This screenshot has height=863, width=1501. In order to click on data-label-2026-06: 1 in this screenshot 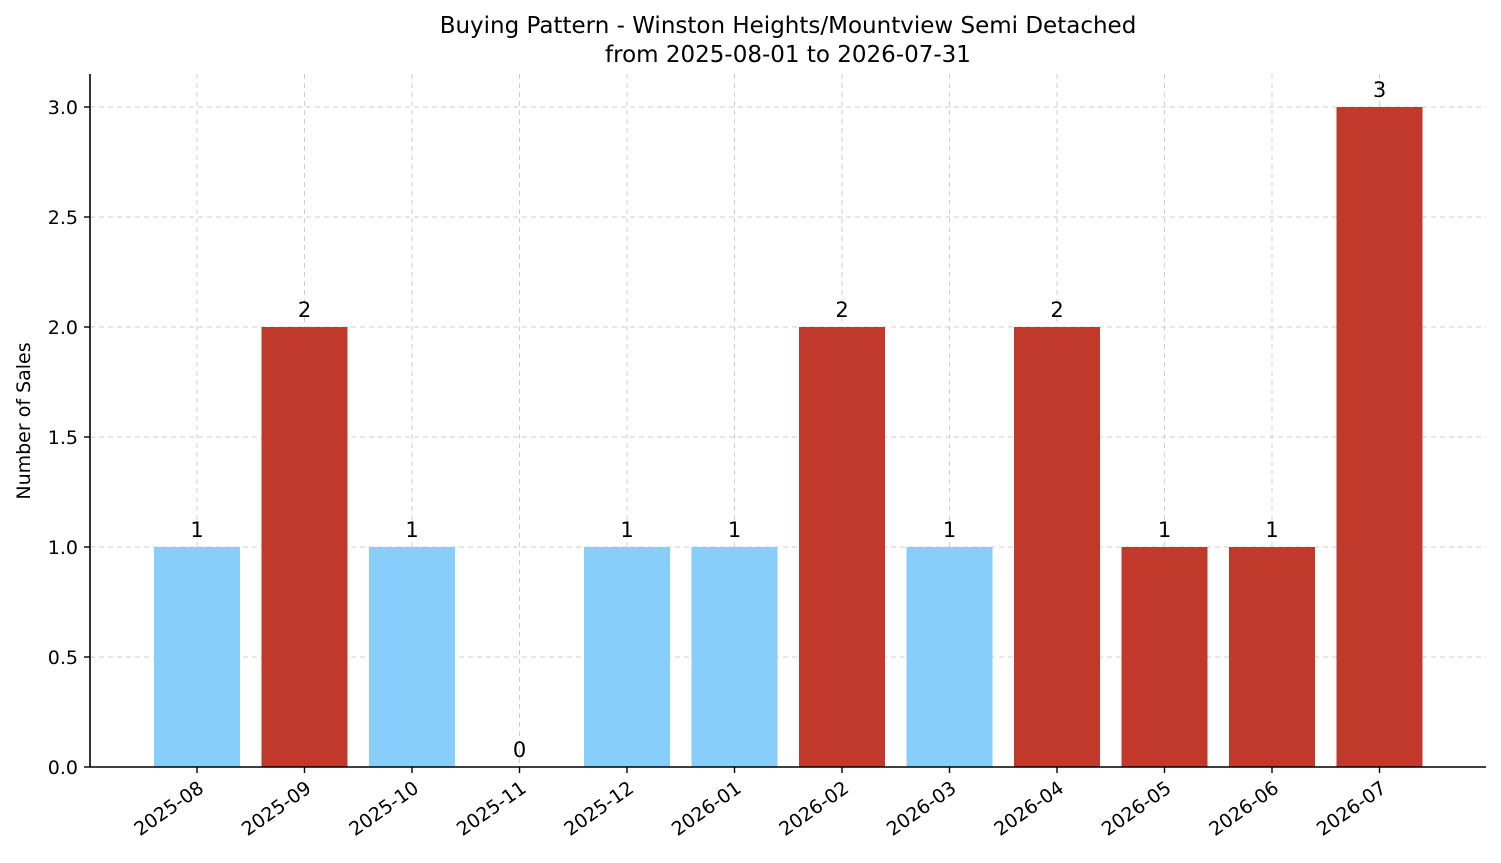, I will do `click(1271, 530)`.